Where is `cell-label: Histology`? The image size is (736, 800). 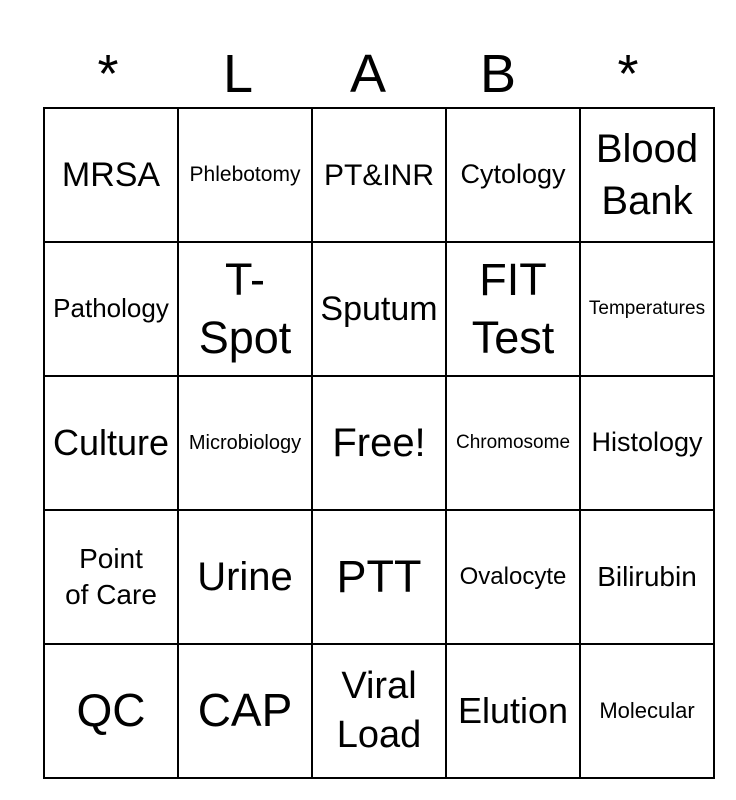
cell-label: Histology is located at coordinates (647, 442).